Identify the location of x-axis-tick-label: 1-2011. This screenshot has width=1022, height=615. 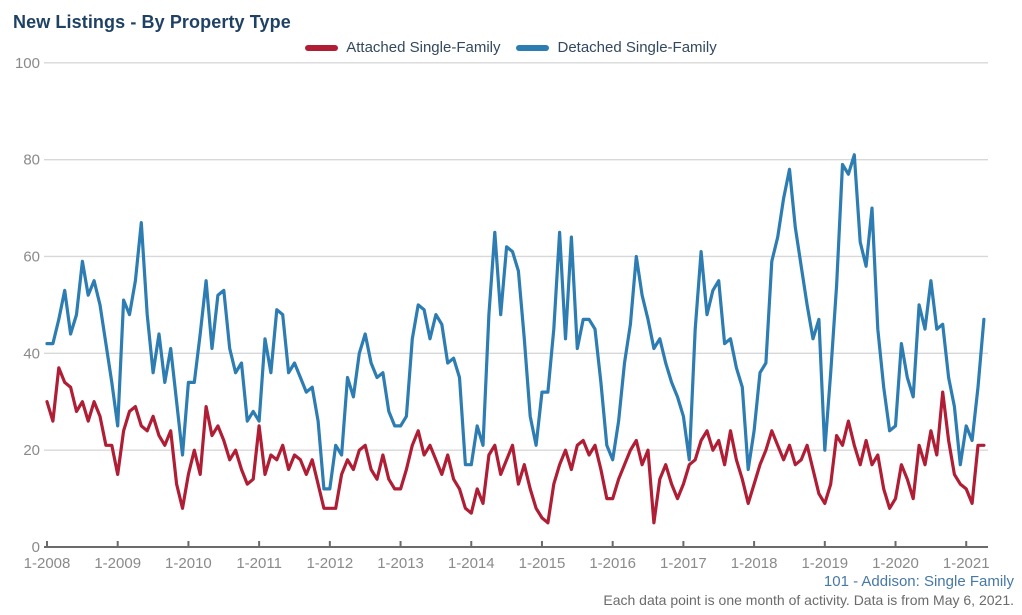
(259, 563).